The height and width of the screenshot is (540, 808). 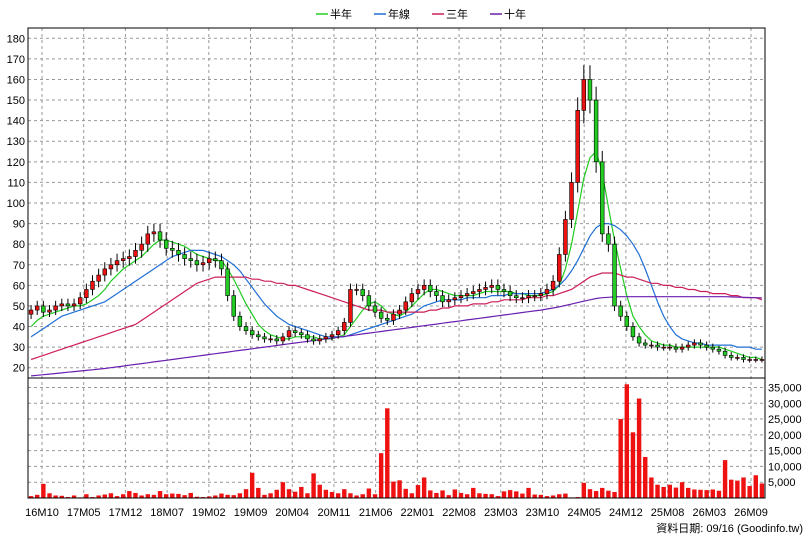 I want to click on price-tick-label: 150, so click(x=16, y=101).